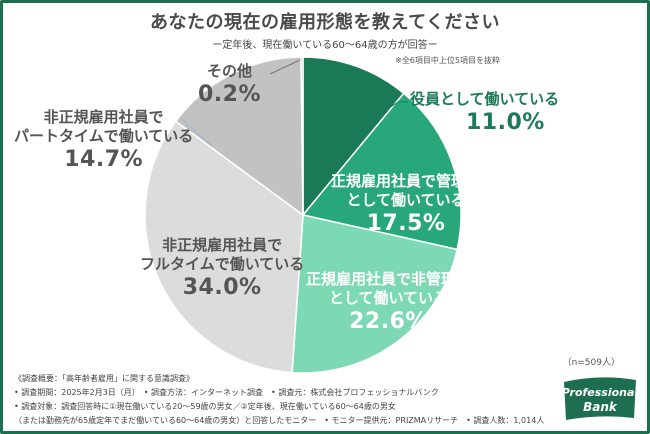 The height and width of the screenshot is (434, 650). Describe the element at coordinates (505, 122) in the screenshot. I see `label-officer-pct: 11.0%` at that location.